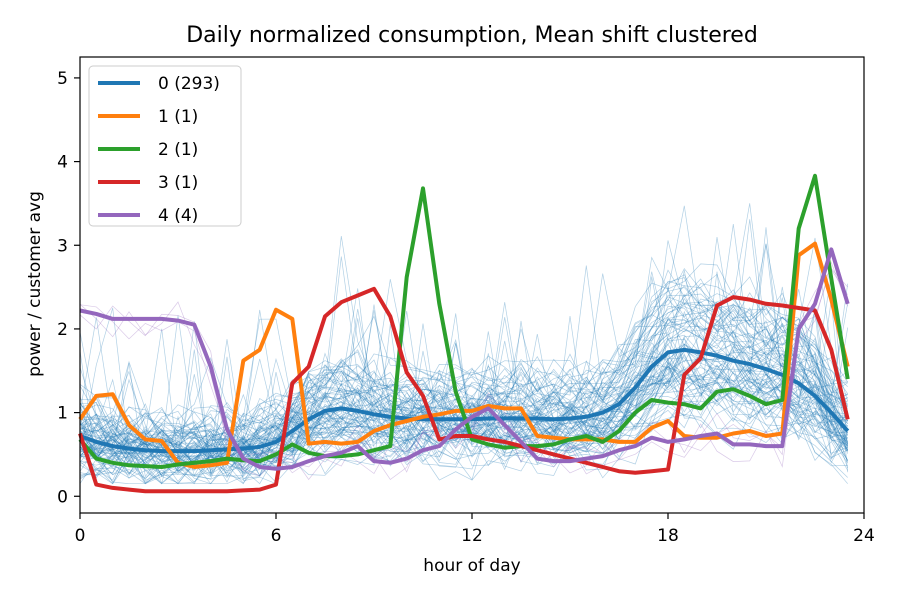 The height and width of the screenshot is (600, 900). What do you see at coordinates (62, 414) in the screenshot?
I see `y-tick-label: 1` at bounding box center [62, 414].